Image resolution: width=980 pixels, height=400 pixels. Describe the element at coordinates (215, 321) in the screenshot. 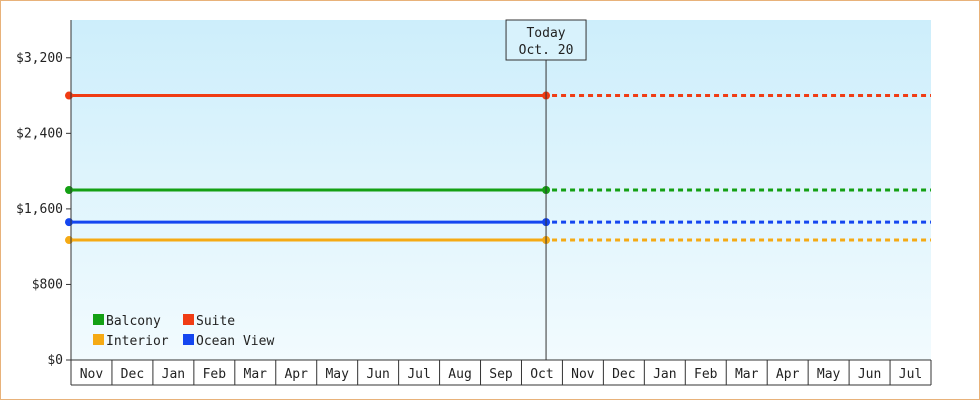

I see `legend-label-suite: Suite` at that location.